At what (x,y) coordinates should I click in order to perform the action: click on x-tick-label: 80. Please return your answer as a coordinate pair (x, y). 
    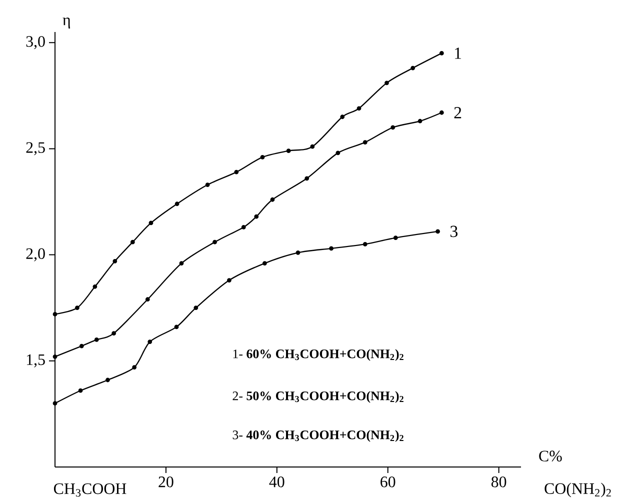
    Looking at the image, I should click on (498, 482).